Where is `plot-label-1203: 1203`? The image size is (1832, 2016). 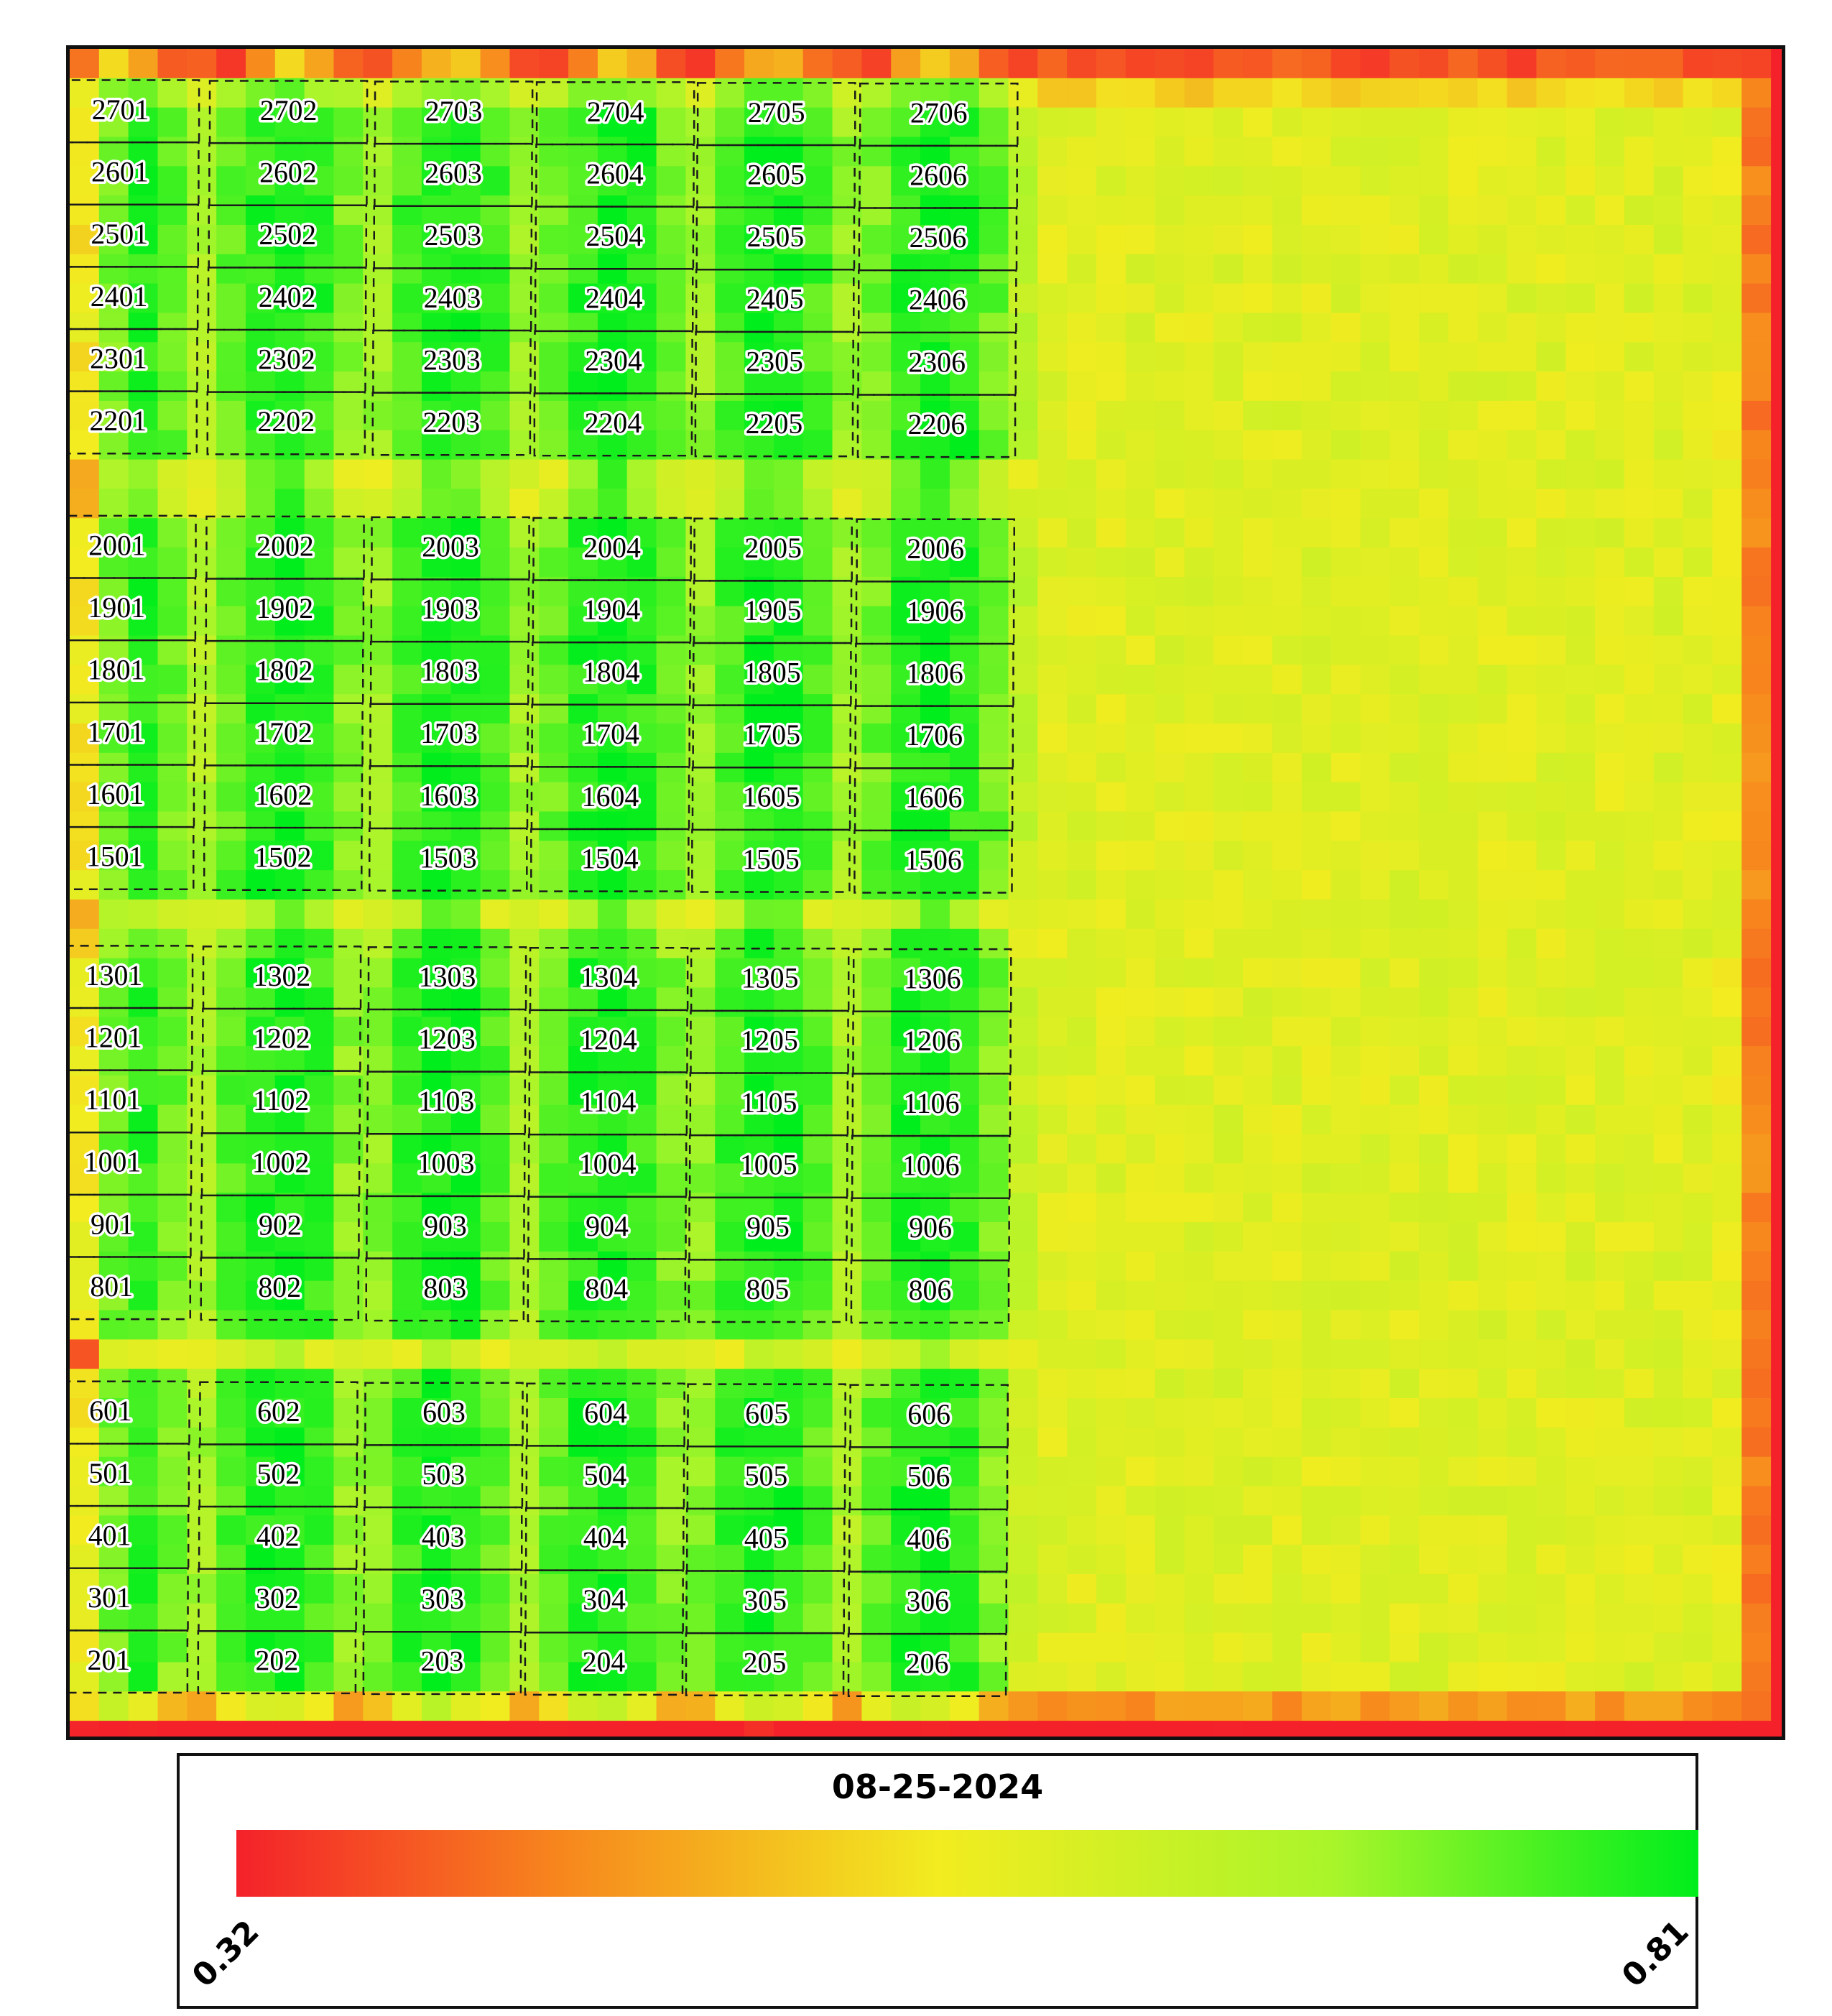 plot-label-1203: 1203 is located at coordinates (447, 1039).